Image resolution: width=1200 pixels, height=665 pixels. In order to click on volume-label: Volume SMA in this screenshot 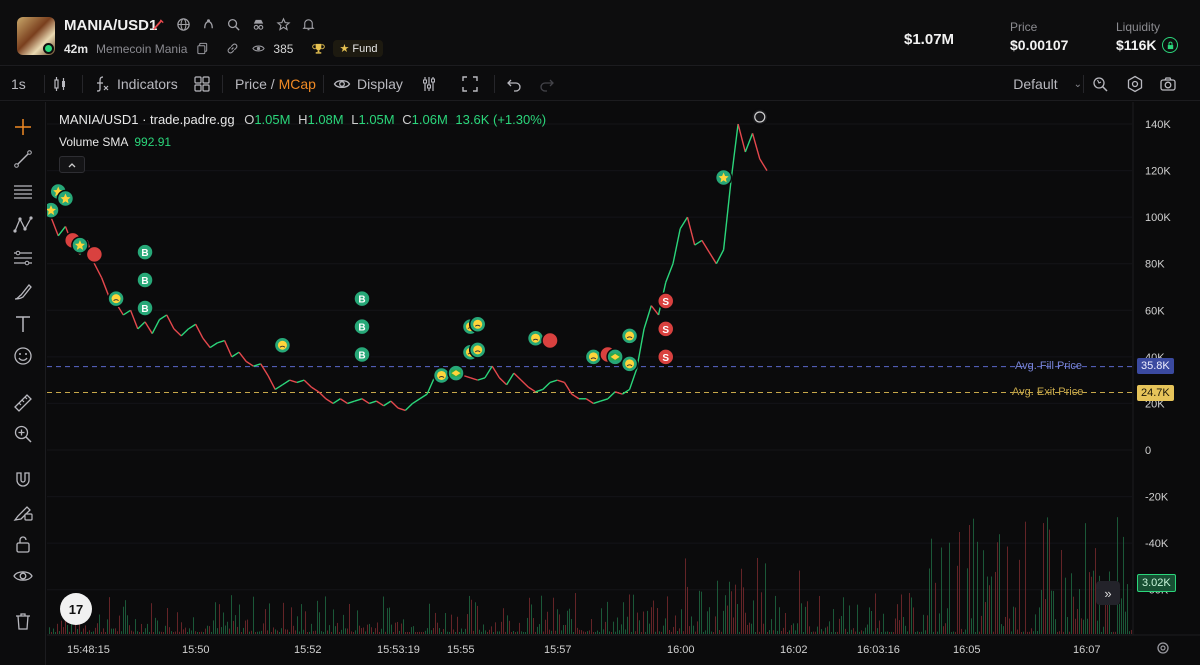, I will do `click(94, 142)`.